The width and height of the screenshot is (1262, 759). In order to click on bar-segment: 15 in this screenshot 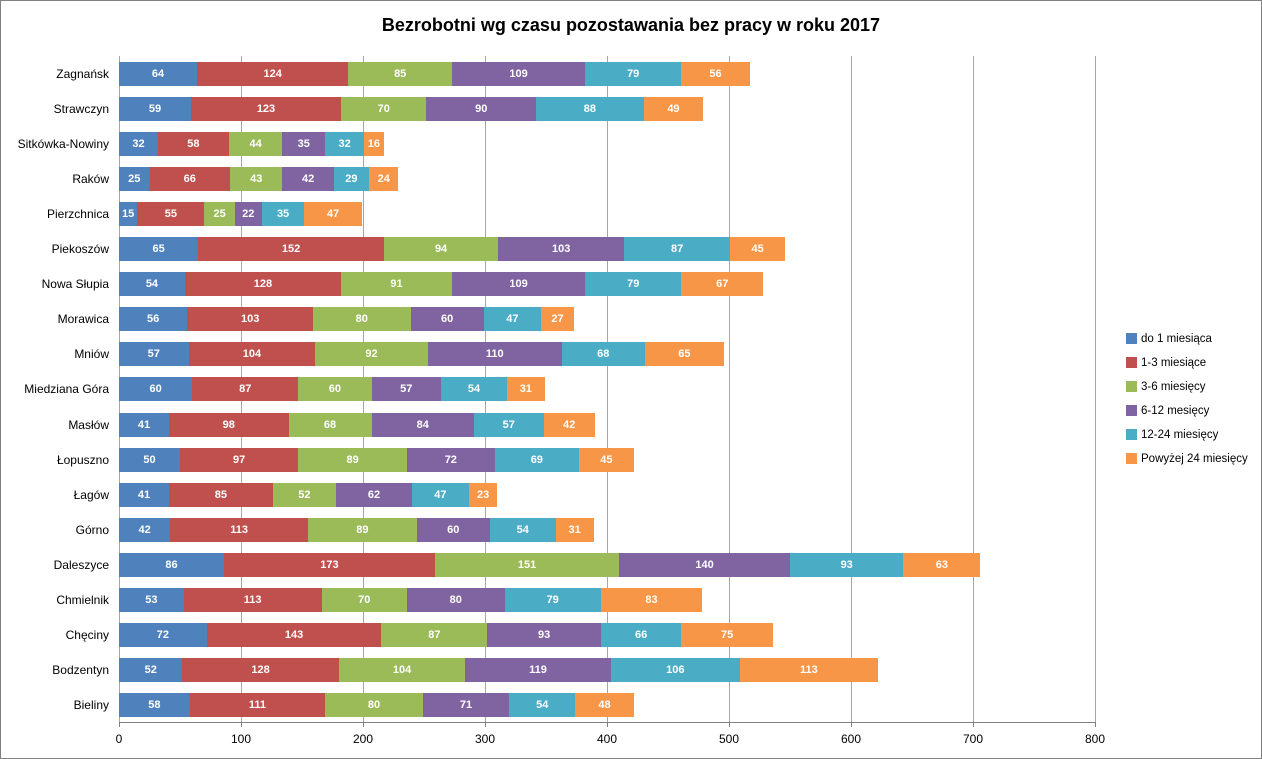, I will do `click(128, 213)`.